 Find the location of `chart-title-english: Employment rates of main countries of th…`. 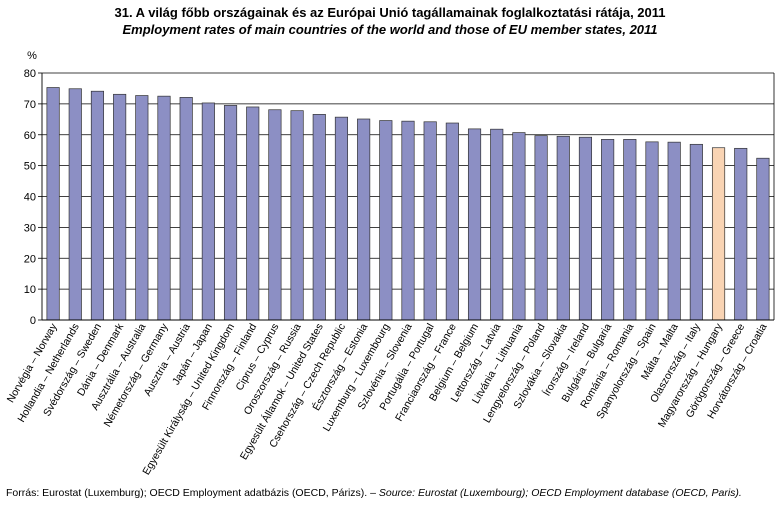

chart-title-english: Employment rates of main countries of th… is located at coordinates (390, 29).